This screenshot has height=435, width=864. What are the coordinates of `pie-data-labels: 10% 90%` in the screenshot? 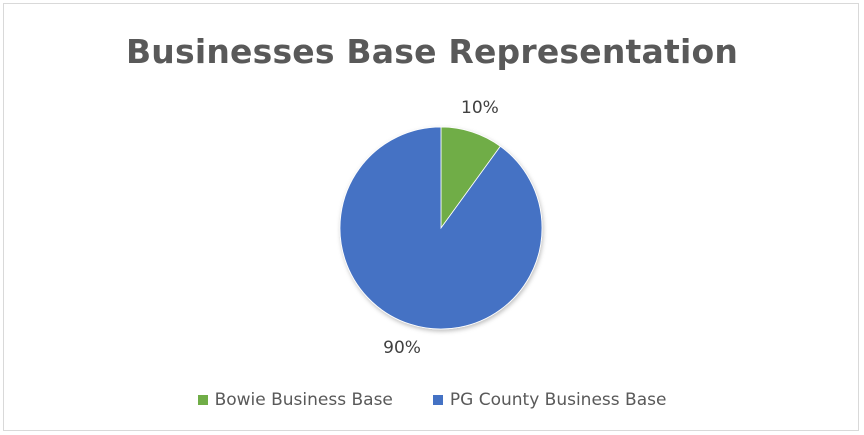 It's located at (441, 228).